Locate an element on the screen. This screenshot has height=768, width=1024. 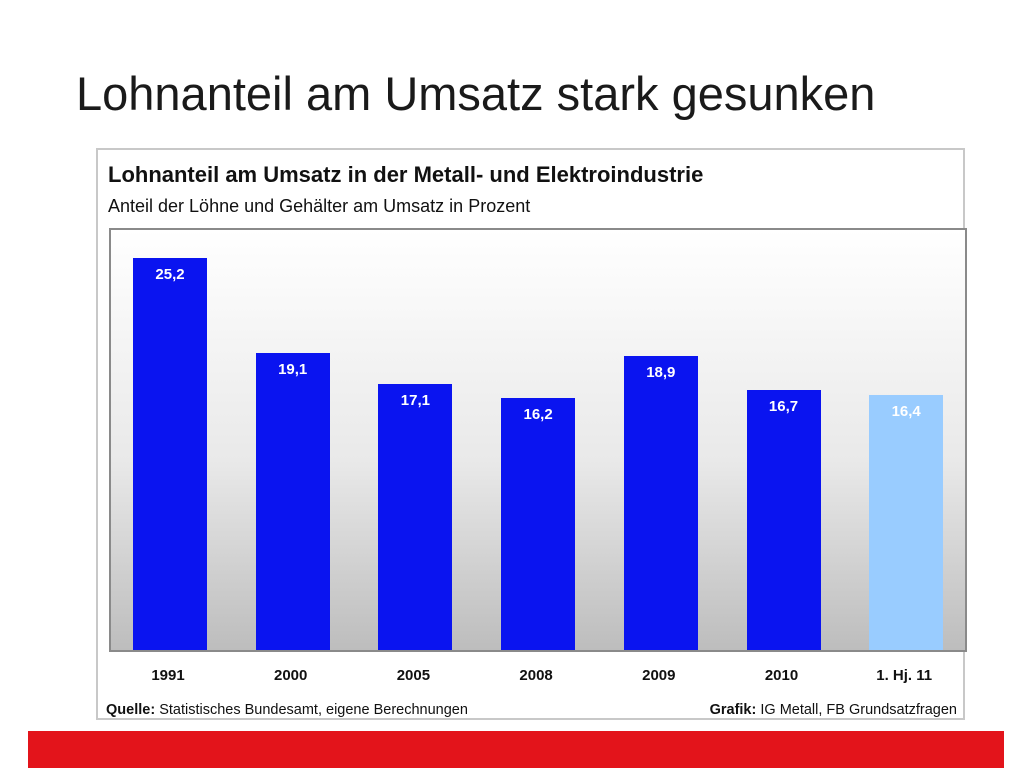
credit-text: IG Metall, FB Grundsatzfragen is located at coordinates (858, 710).